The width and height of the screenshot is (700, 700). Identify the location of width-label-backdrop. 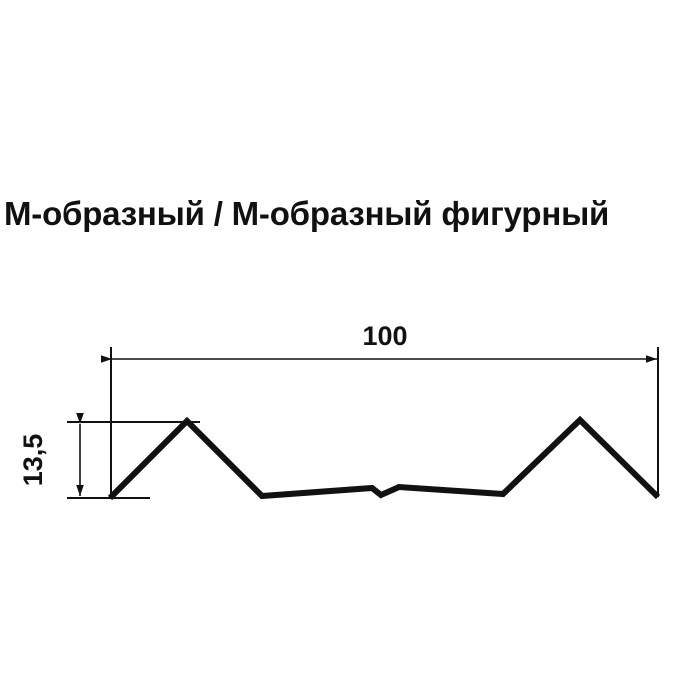
(386, 335).